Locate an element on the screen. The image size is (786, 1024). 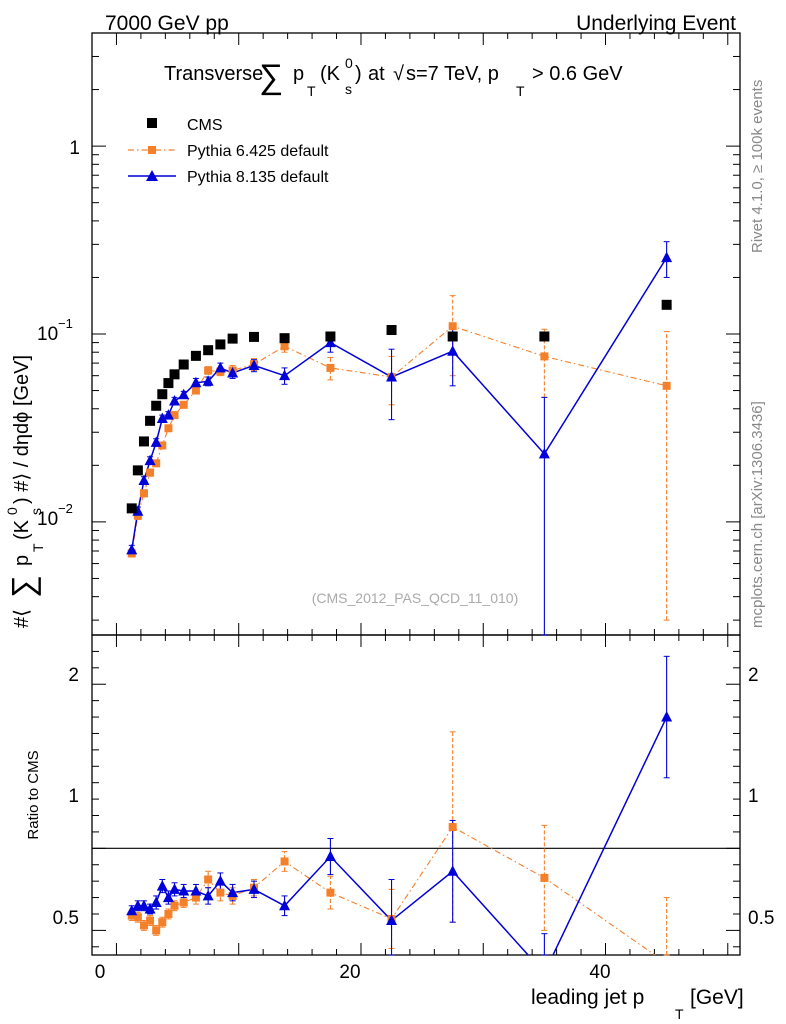
ratio-y-axis-label: Ratio to CMS is located at coordinates (33, 794).